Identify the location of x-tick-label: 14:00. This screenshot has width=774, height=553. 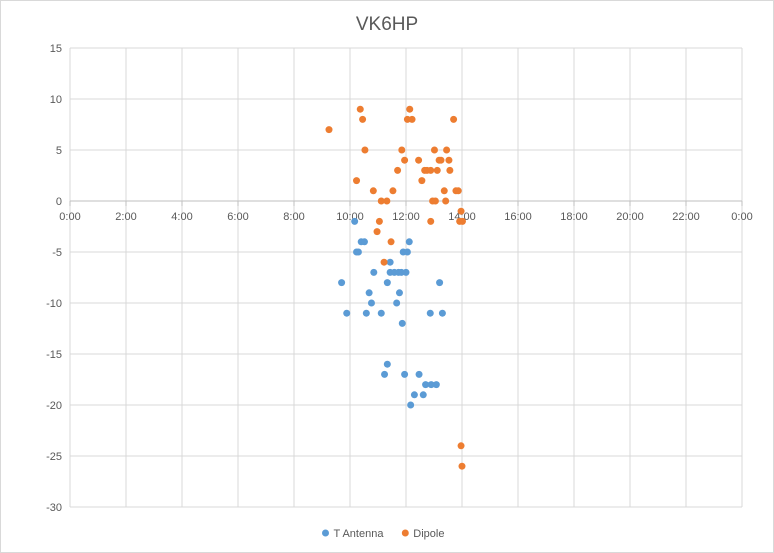
(462, 217).